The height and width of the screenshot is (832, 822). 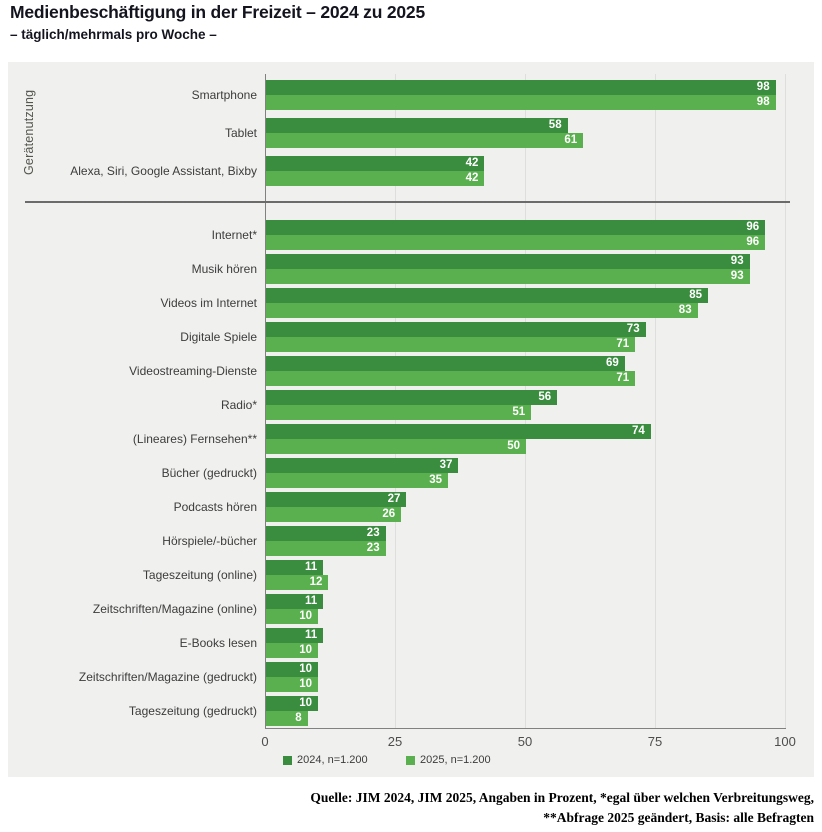 What do you see at coordinates (298, 717) in the screenshot?
I see `bar-value: 8` at bounding box center [298, 717].